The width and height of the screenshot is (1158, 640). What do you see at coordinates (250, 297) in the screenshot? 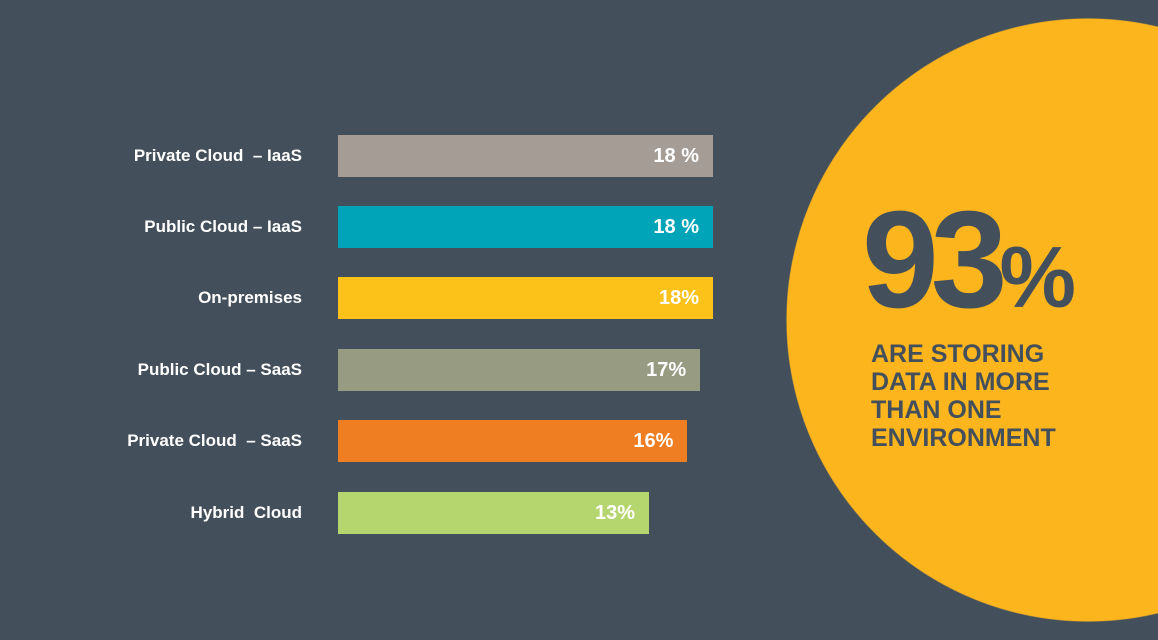
I see `category-label: On-premises` at bounding box center [250, 297].